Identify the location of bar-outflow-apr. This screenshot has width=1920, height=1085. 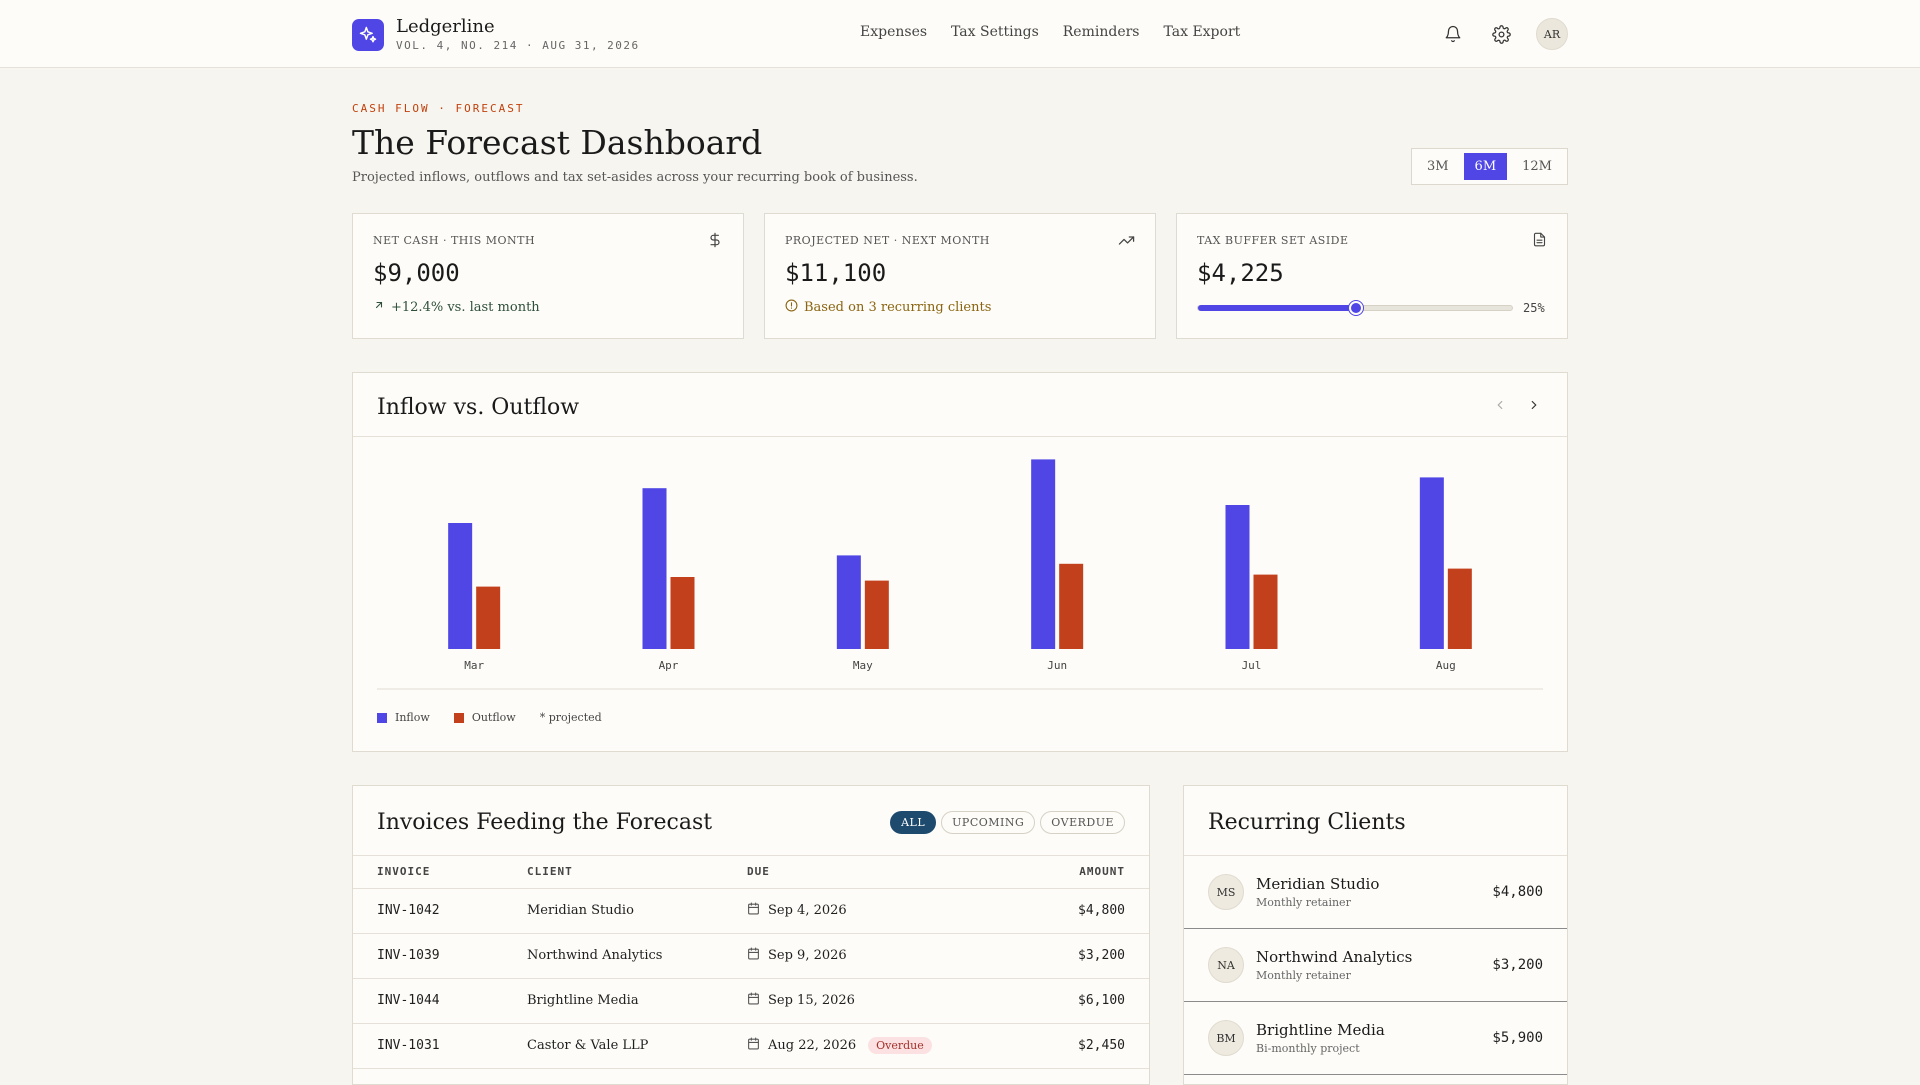
(682, 613).